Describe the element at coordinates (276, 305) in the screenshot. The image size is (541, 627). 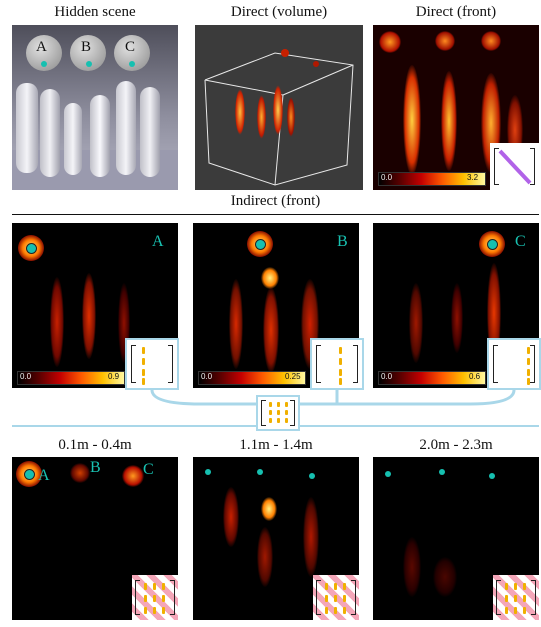
I see `indirect-panel-b: B 0.0 0.25` at that location.